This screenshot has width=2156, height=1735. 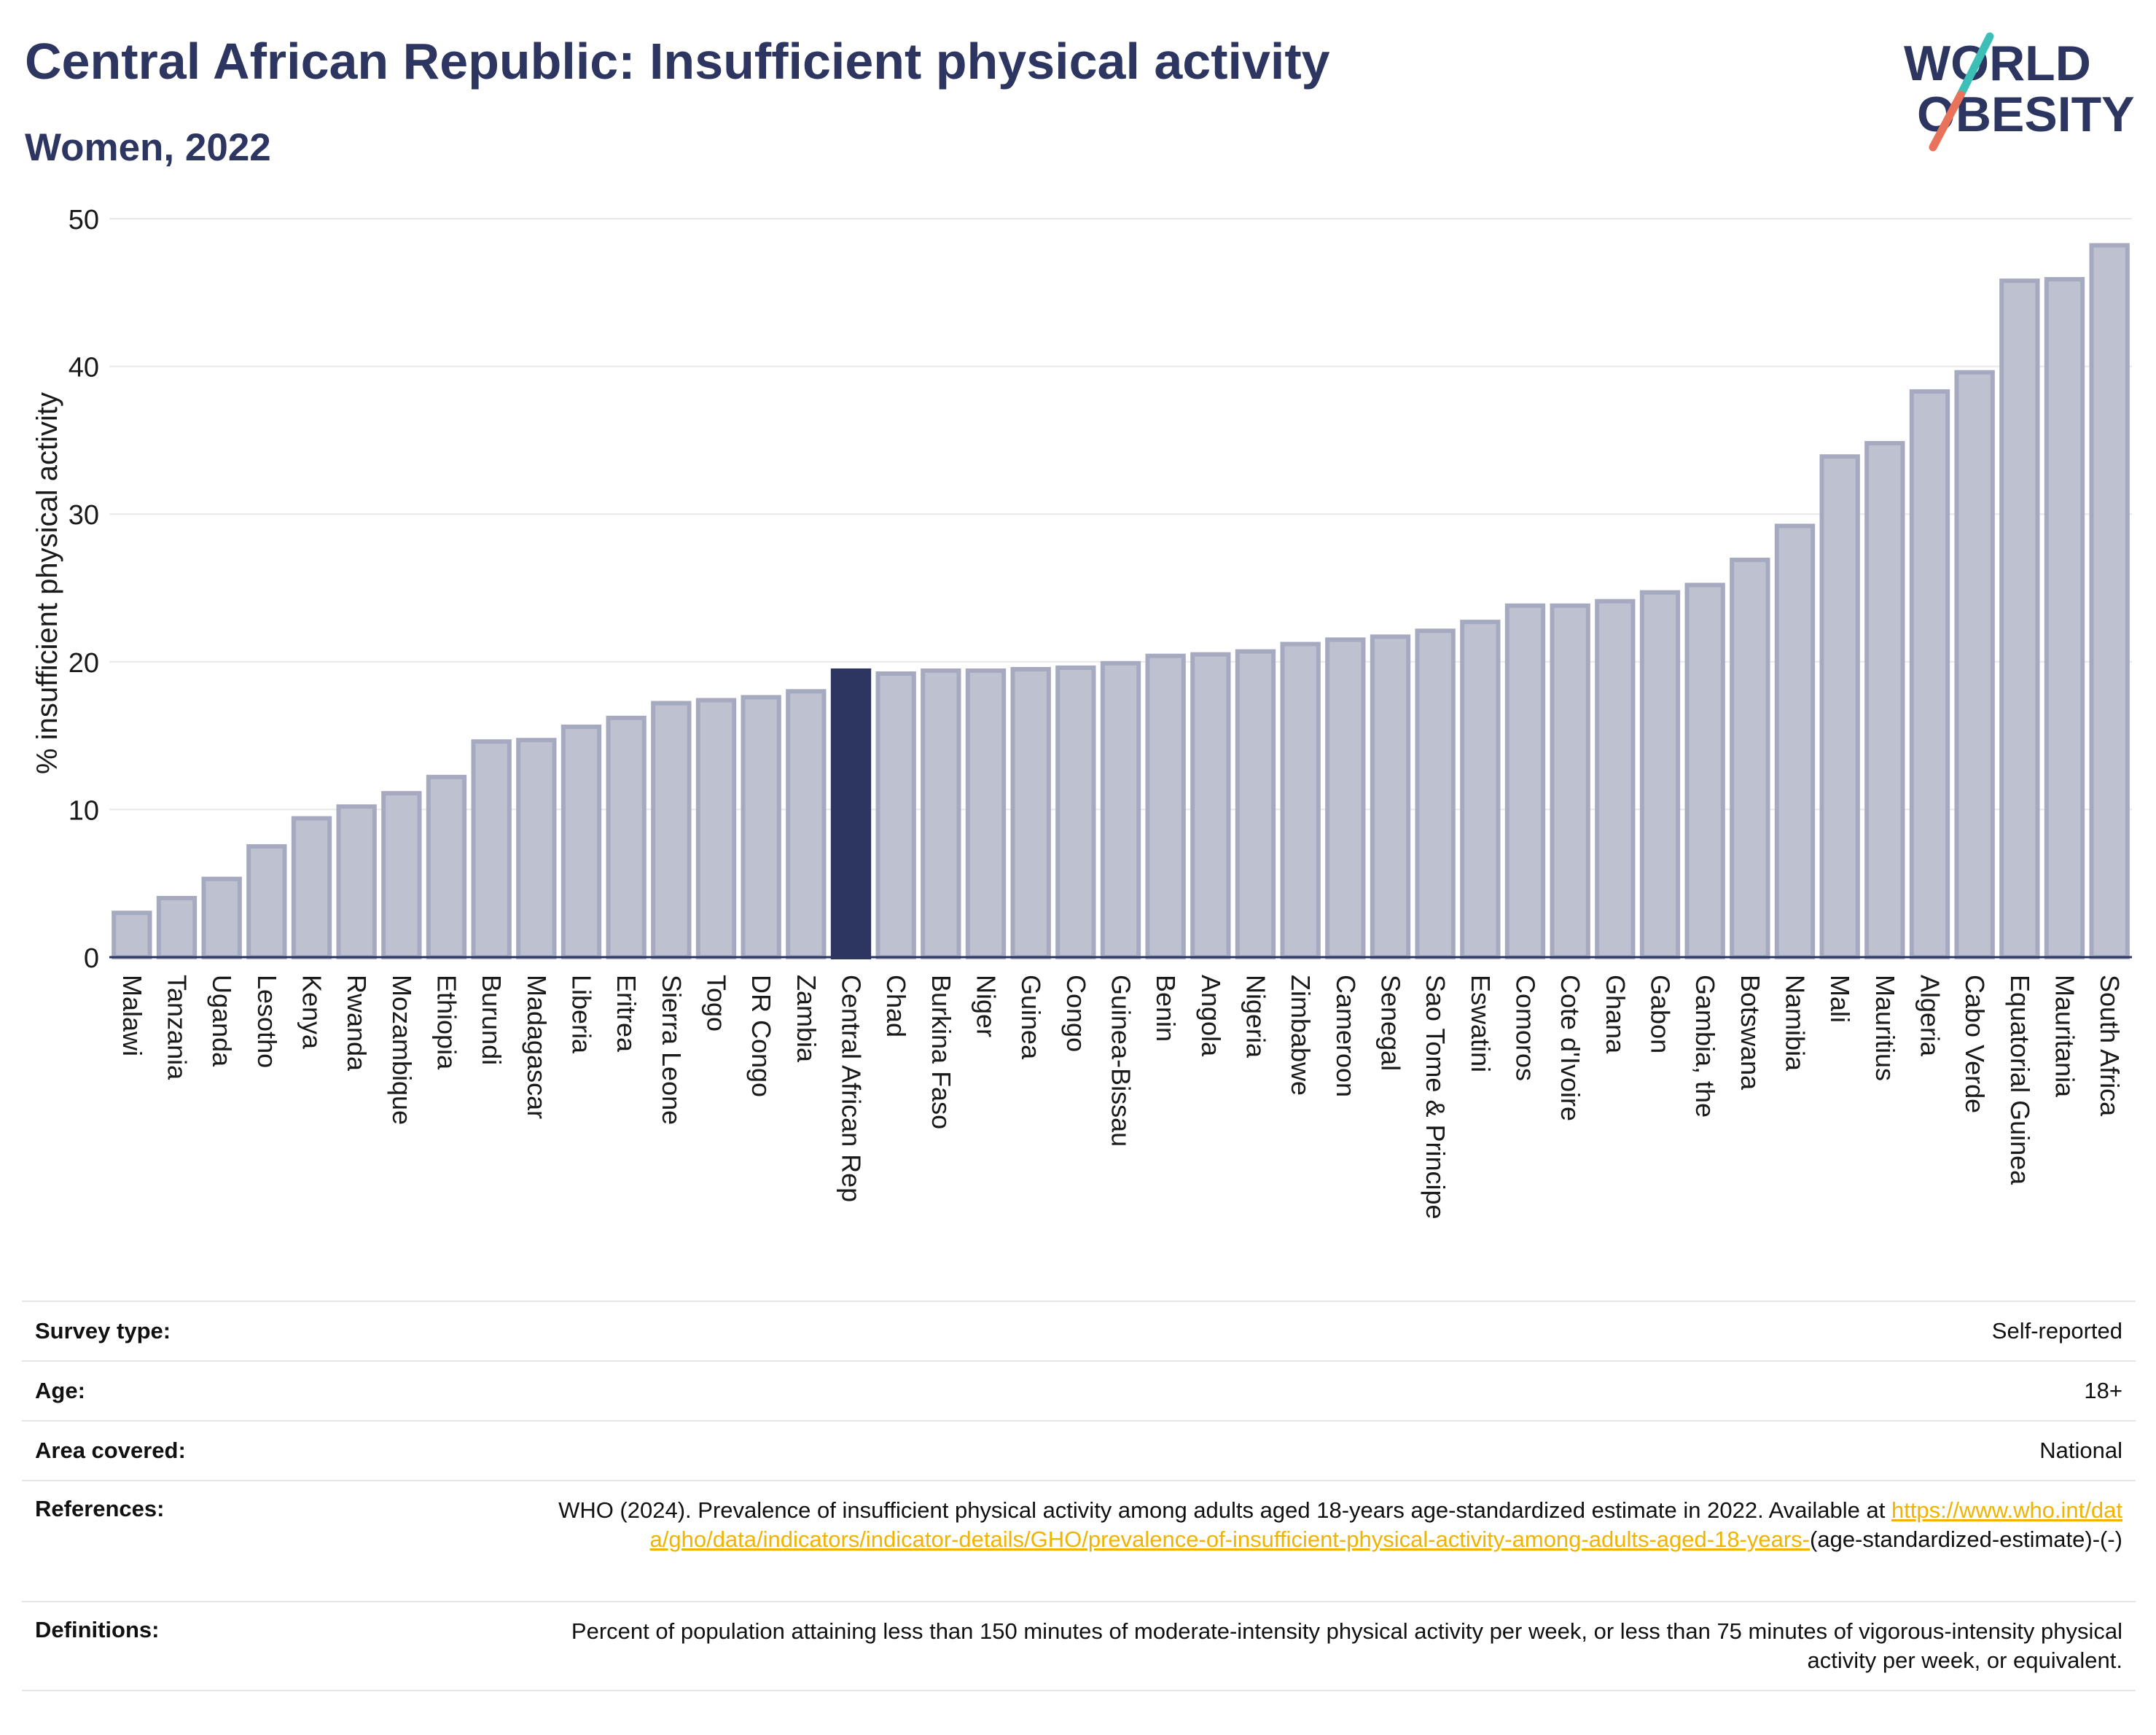 I want to click on meta-label: Age:, so click(x=60, y=1390).